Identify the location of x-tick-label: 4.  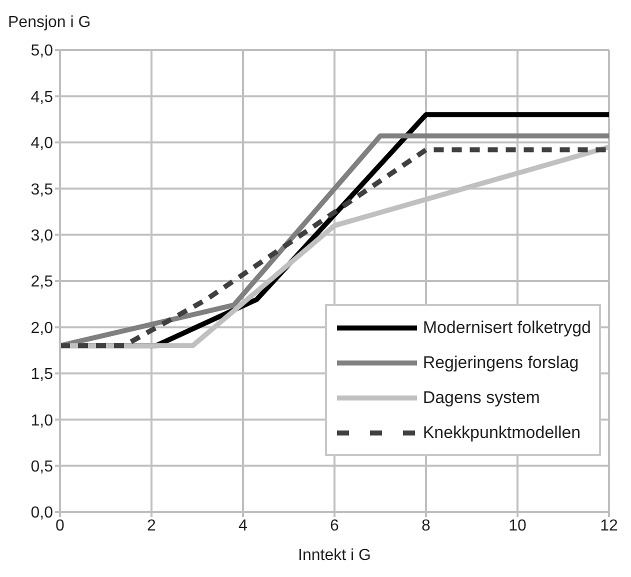
(243, 525).